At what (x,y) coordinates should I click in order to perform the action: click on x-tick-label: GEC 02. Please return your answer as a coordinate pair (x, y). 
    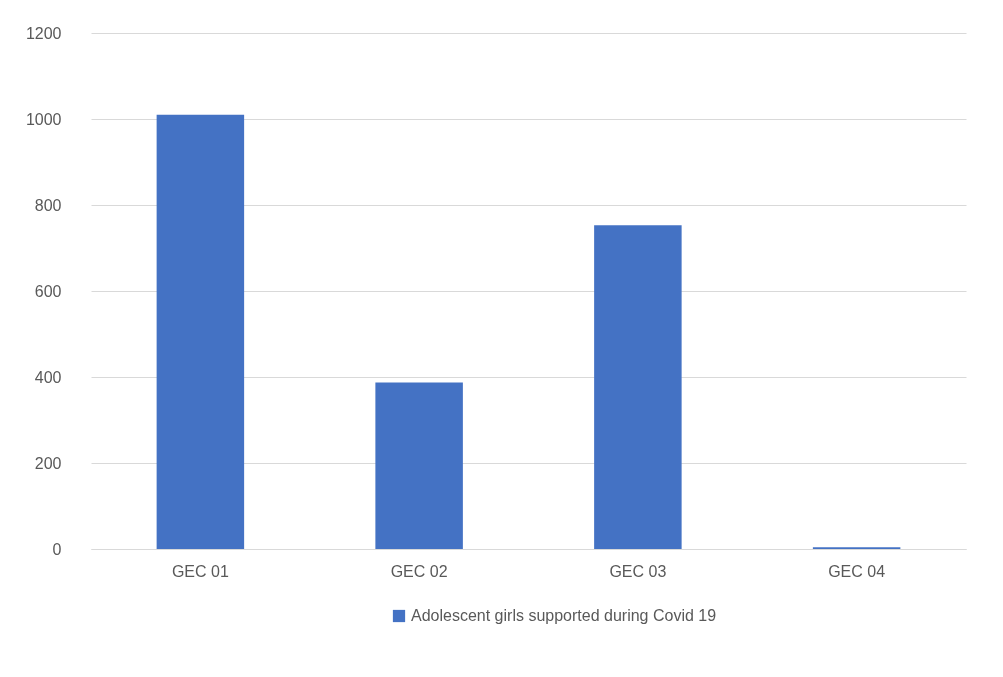
    Looking at the image, I should click on (419, 571).